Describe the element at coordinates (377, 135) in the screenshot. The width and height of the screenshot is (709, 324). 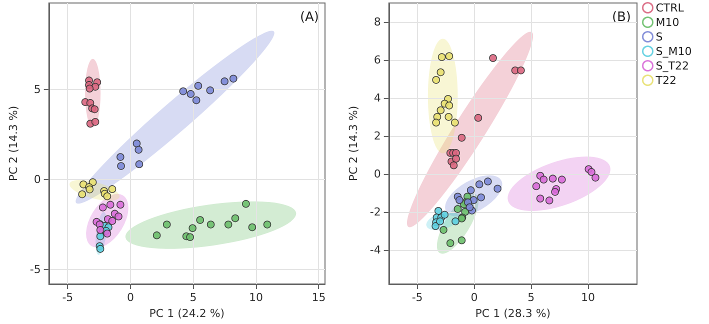
I see `y-tick-label: 2` at that location.